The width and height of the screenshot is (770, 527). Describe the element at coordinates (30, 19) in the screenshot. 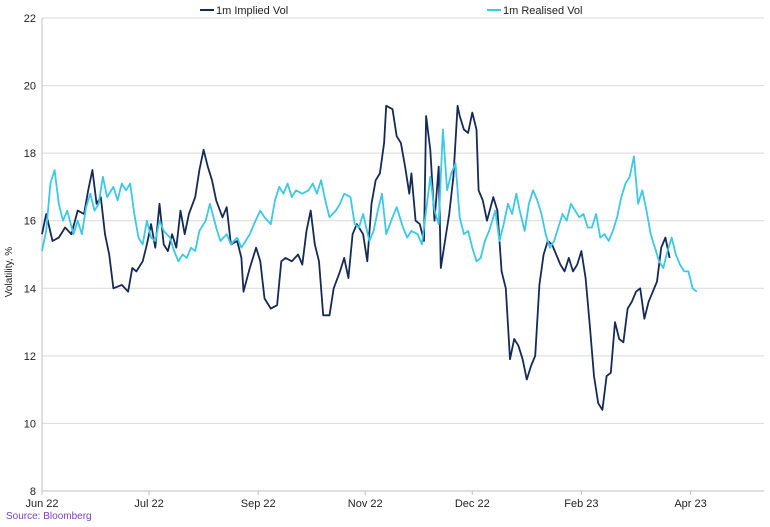

I see `y-tick-label: 22` at that location.